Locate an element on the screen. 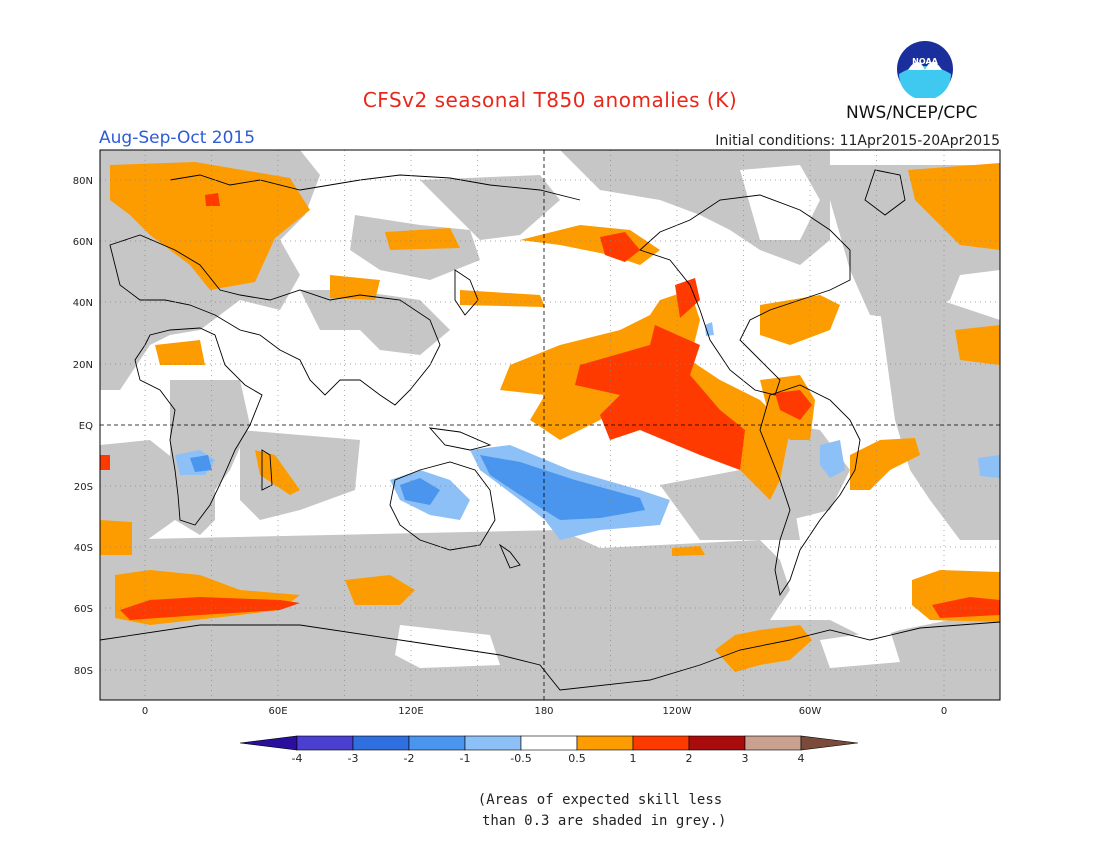  agency-label: NWS/NCEP/CPC is located at coordinates (912, 113).